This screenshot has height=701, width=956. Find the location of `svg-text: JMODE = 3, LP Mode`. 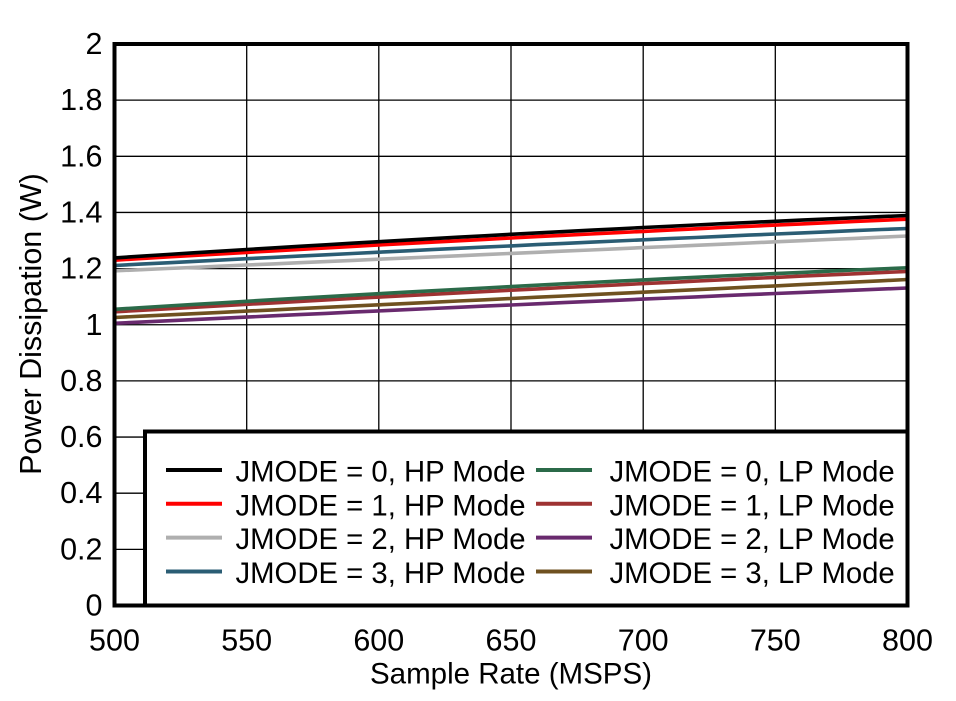

svg-text: JMODE = 3, LP Mode is located at coordinates (752, 573).